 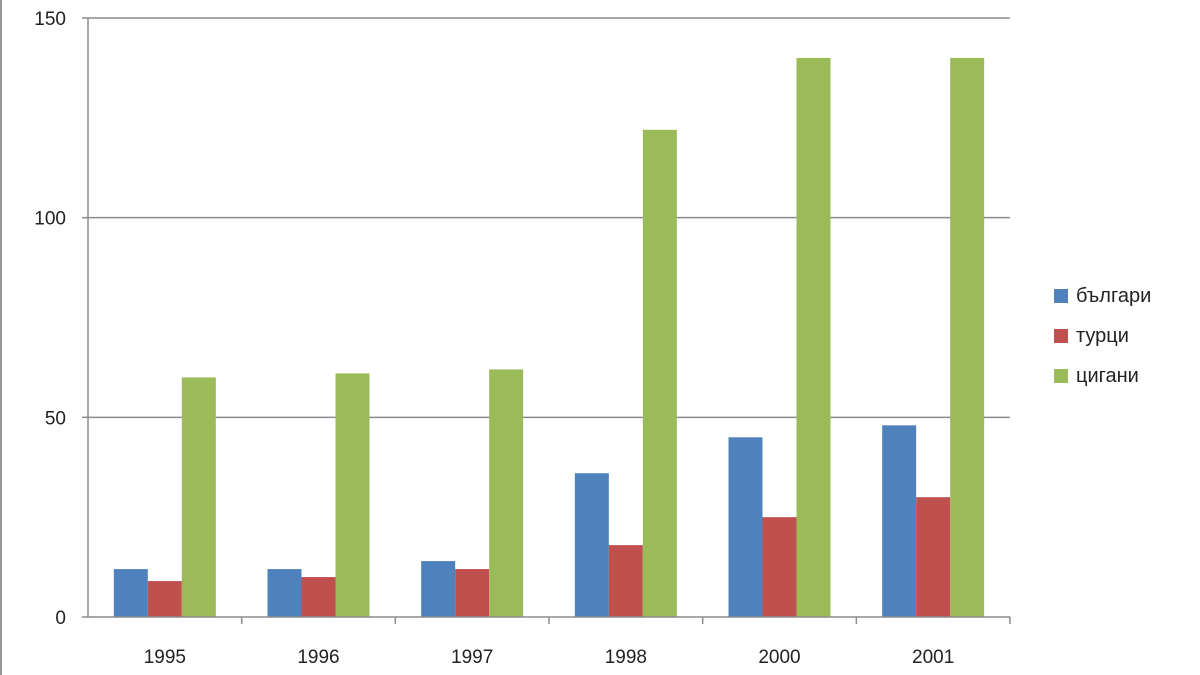 What do you see at coordinates (659, 373) in the screenshot?
I see `bar-roma-1998` at bounding box center [659, 373].